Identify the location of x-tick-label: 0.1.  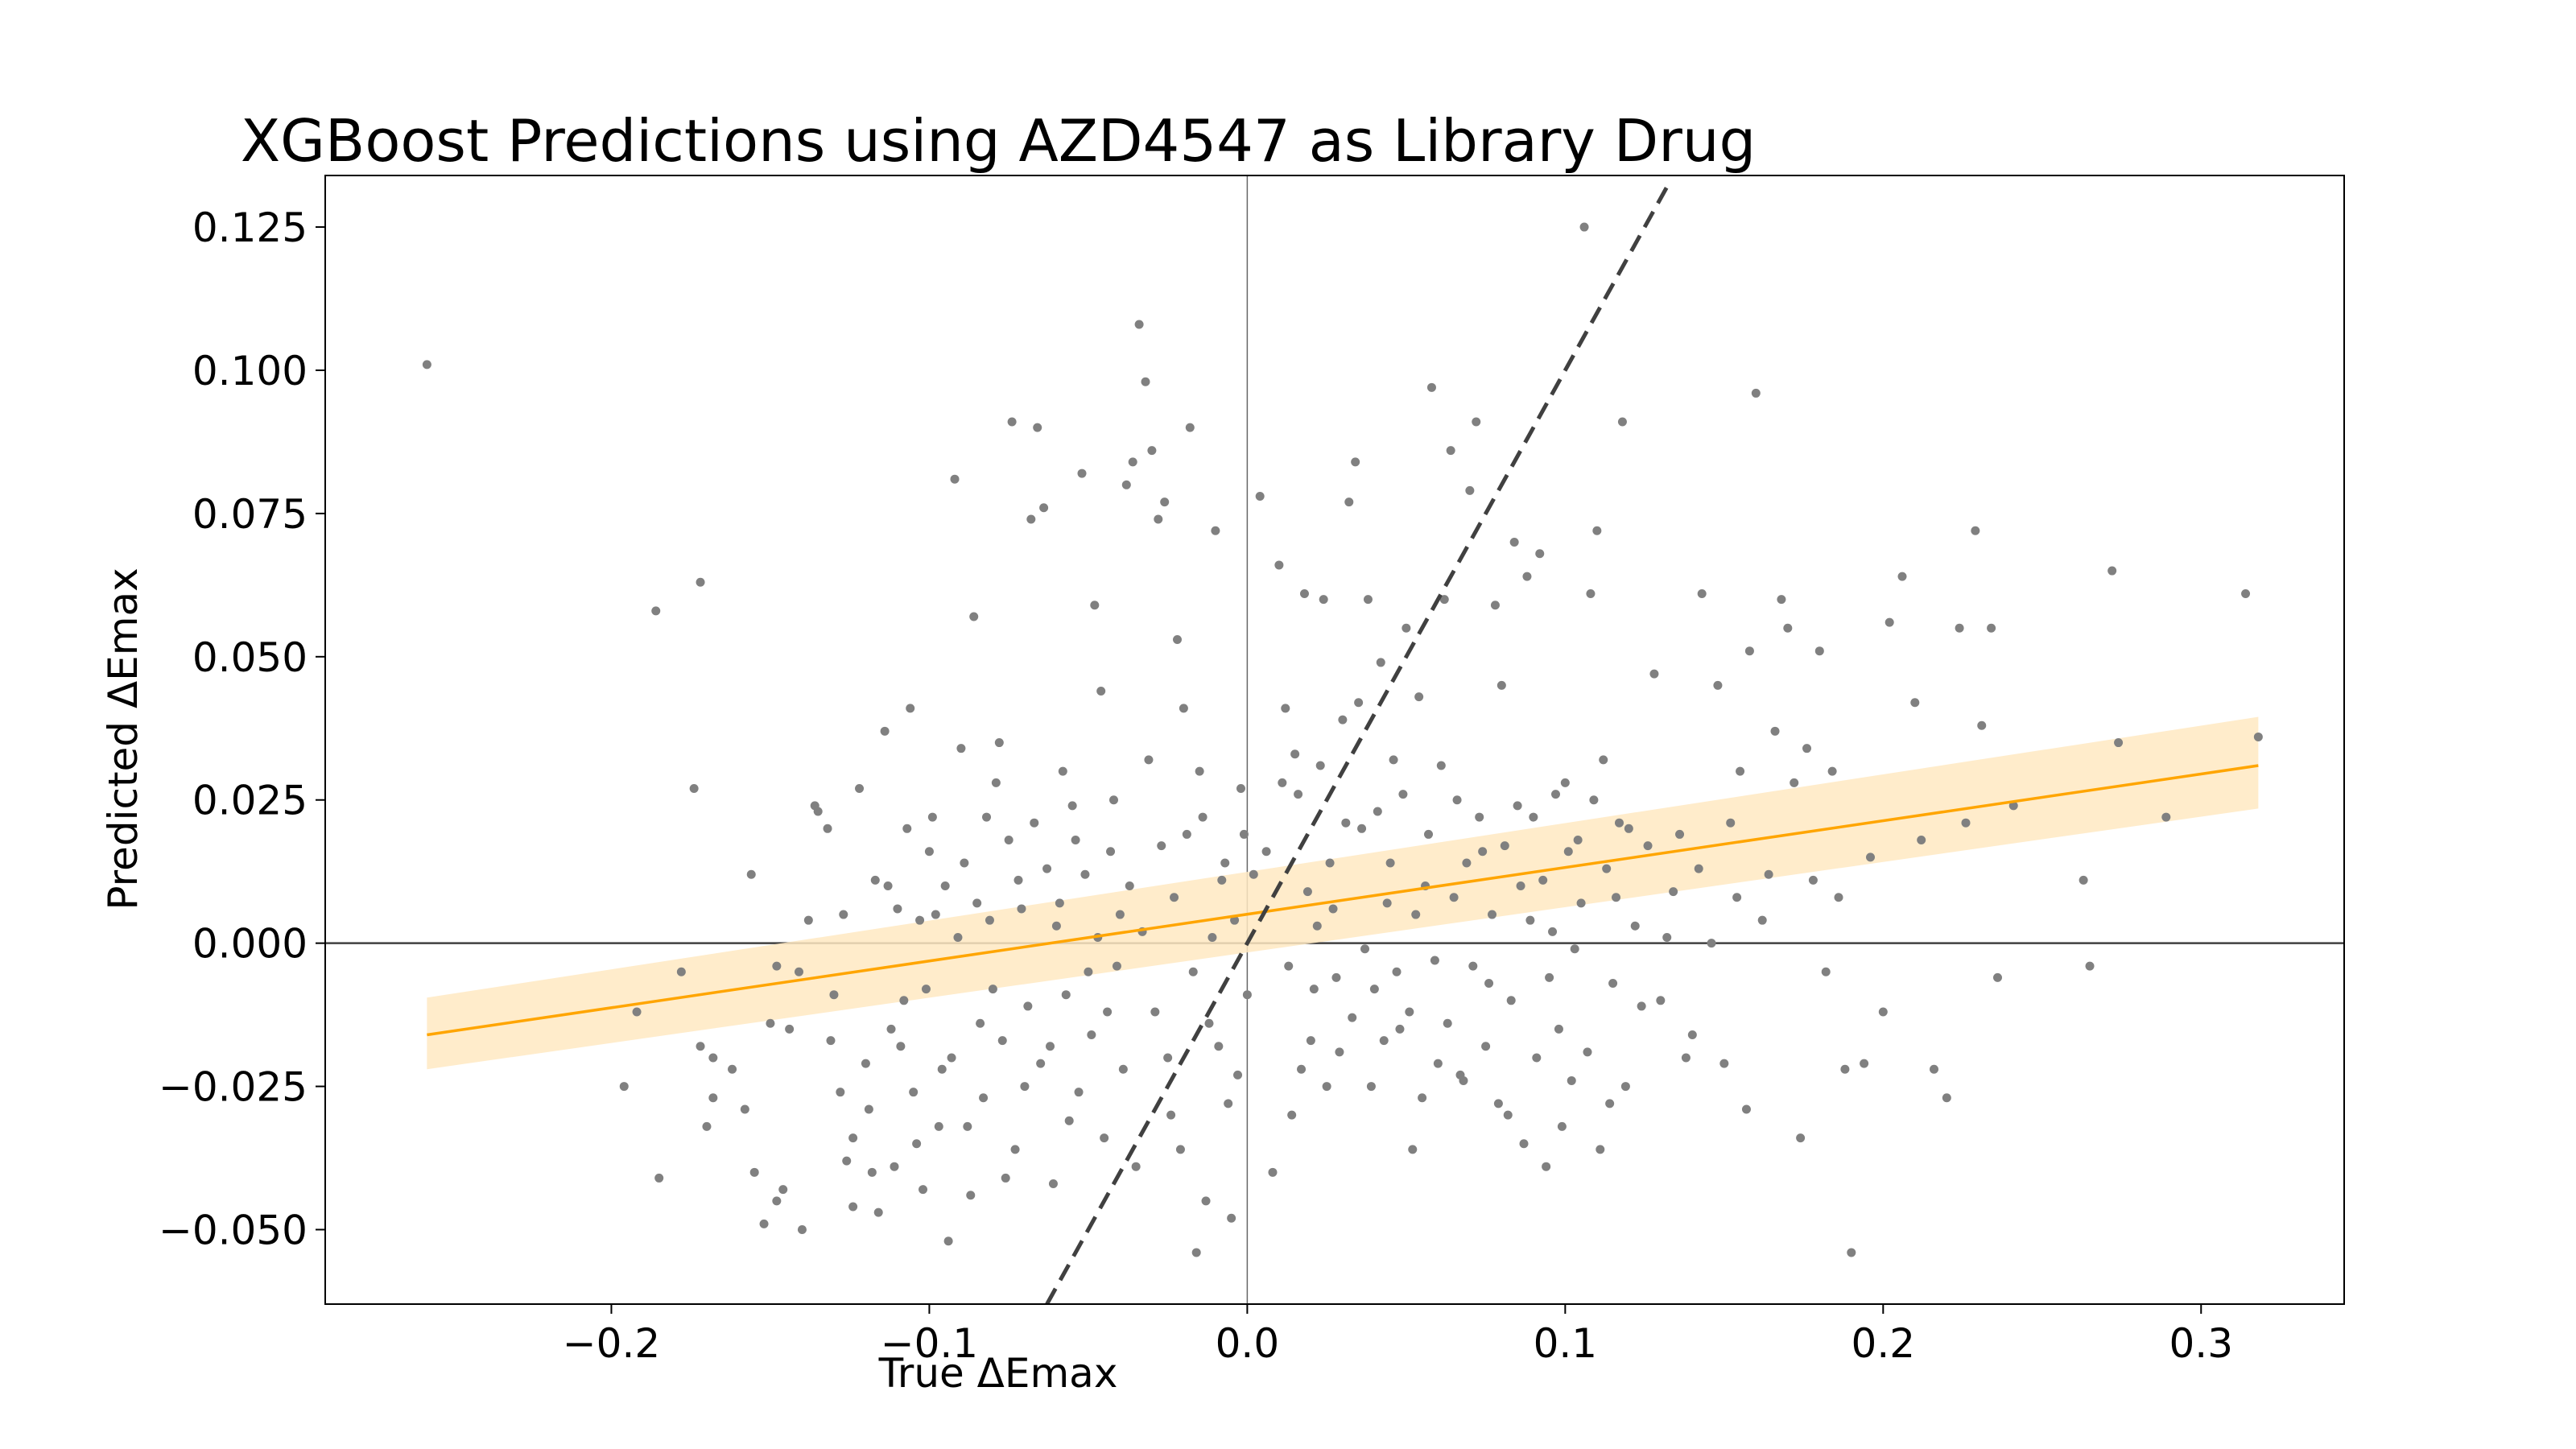
(1566, 1343).